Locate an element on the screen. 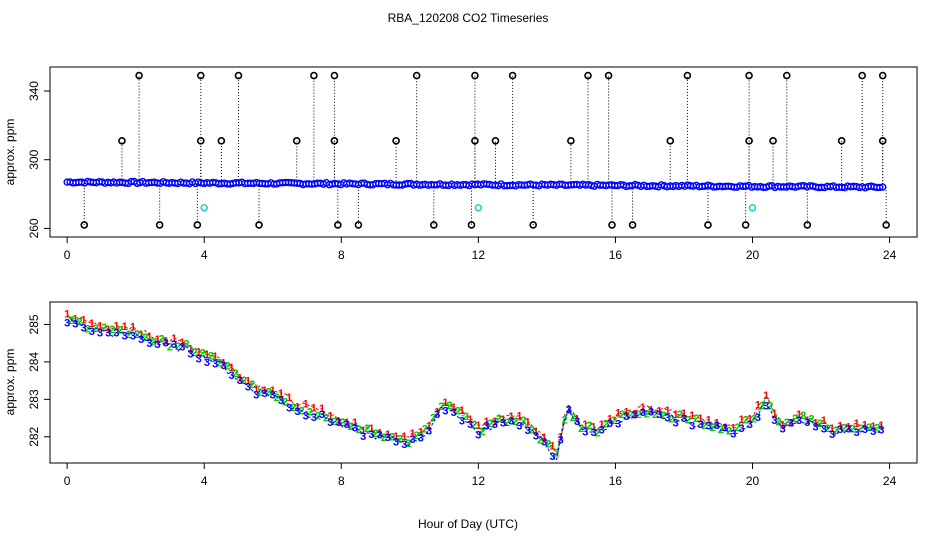 Image resolution: width=936 pixels, height=540 pixels. bottom-x-tick-labels: 0 4 8 12 16 20 24 is located at coordinates (480, 481).